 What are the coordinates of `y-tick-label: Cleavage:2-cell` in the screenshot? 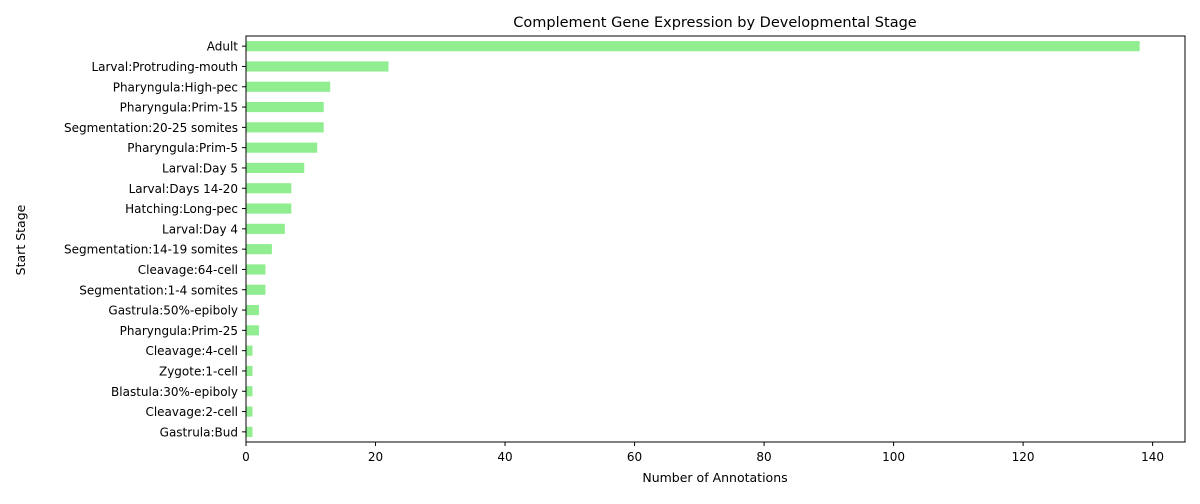 It's located at (191, 412).